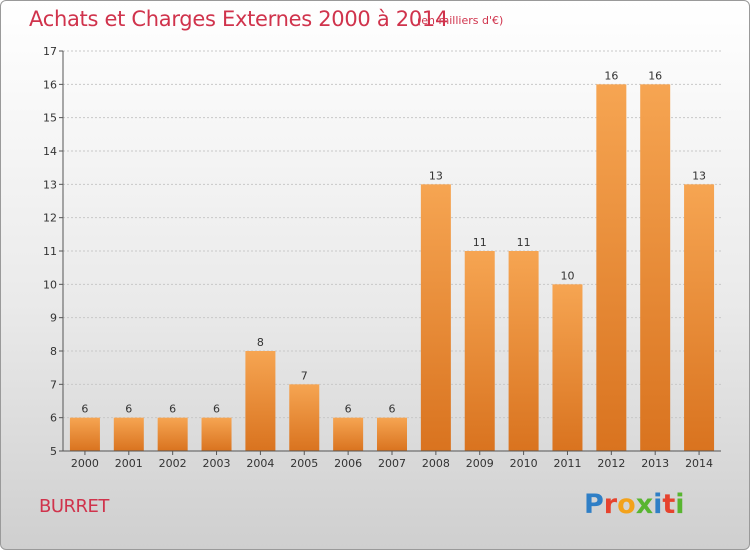  I want to click on chart-subtitle: (en milliers d'€), so click(460, 20).